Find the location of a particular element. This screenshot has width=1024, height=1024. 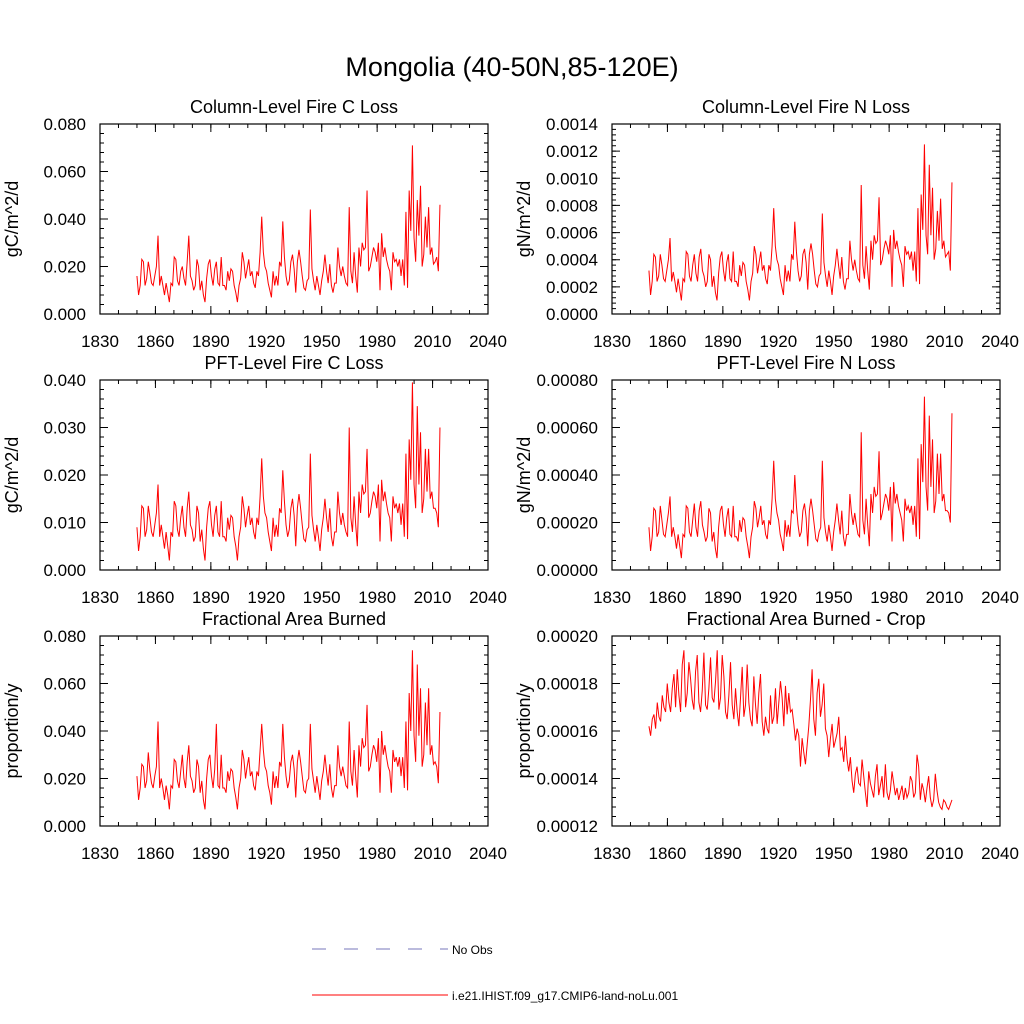

y-tick-label: 0.0010 is located at coordinates (572, 178).